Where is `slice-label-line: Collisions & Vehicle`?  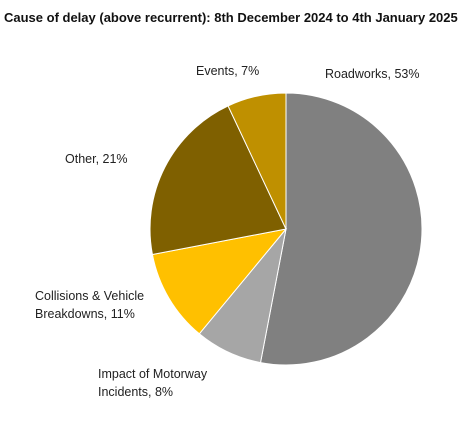
slice-label-line: Collisions & Vehicle is located at coordinates (89, 296).